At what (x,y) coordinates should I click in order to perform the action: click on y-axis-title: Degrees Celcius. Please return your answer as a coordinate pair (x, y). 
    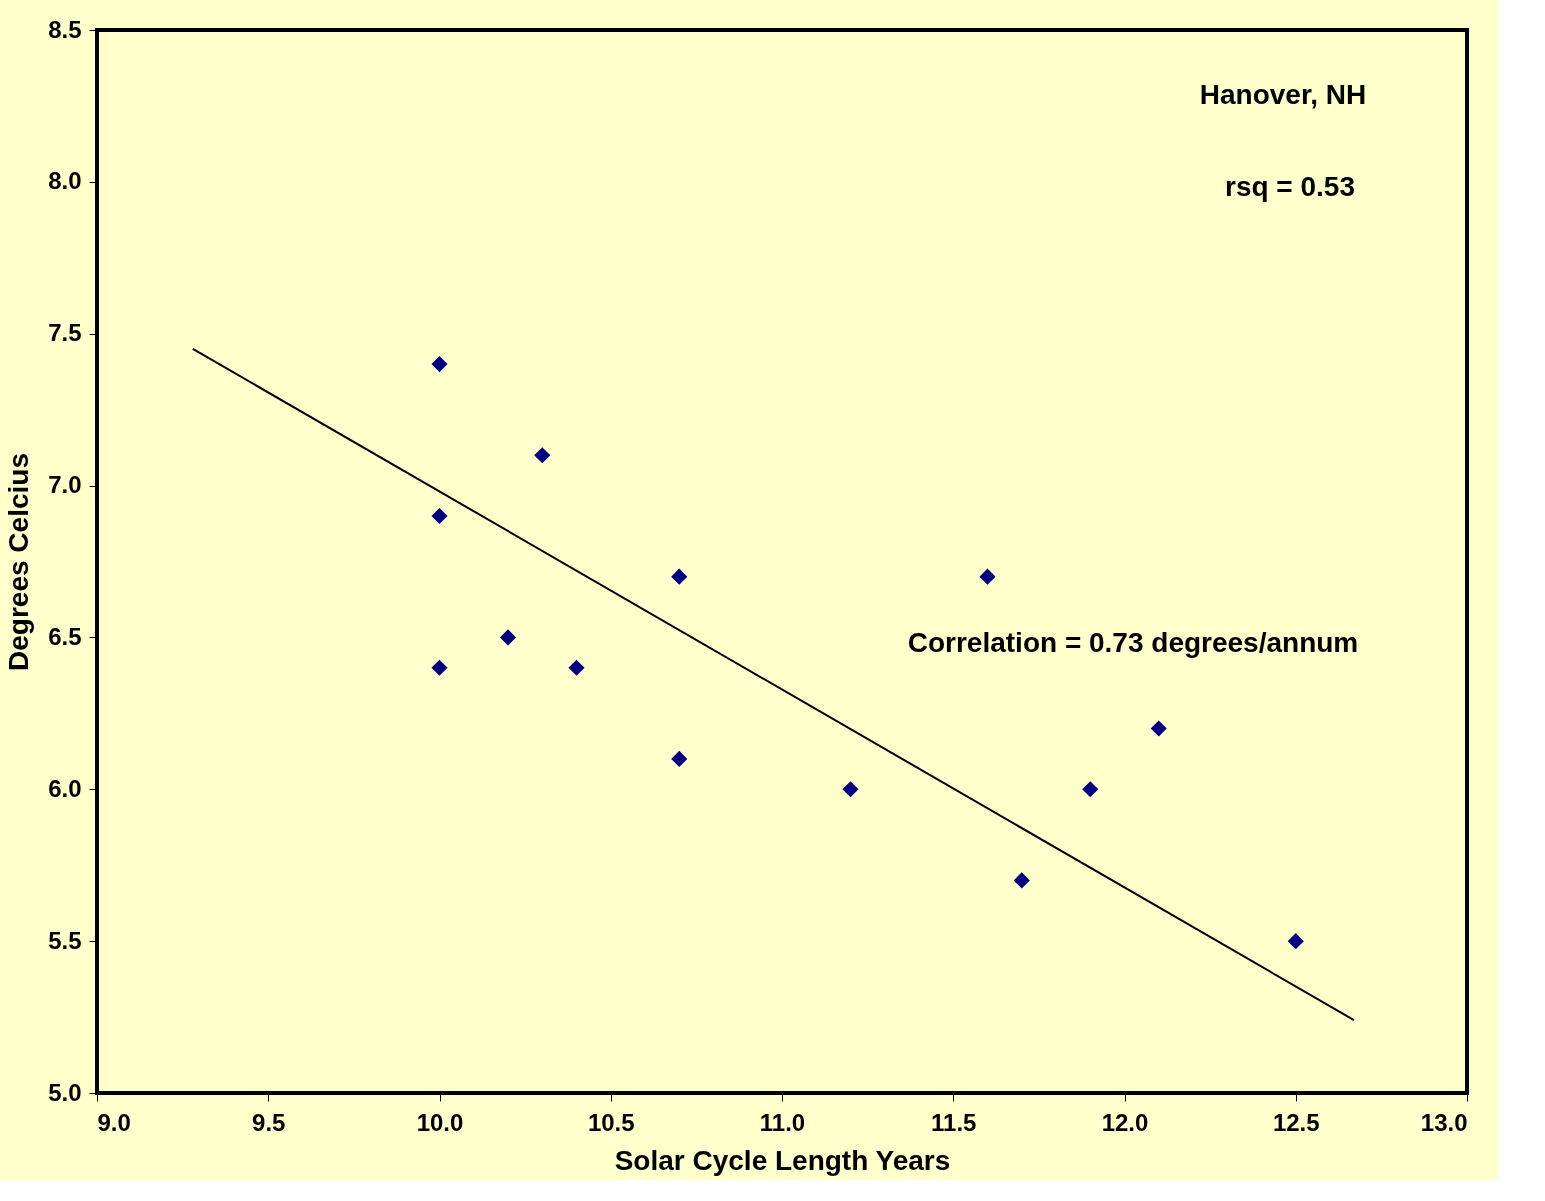
    Looking at the image, I should click on (19, 562).